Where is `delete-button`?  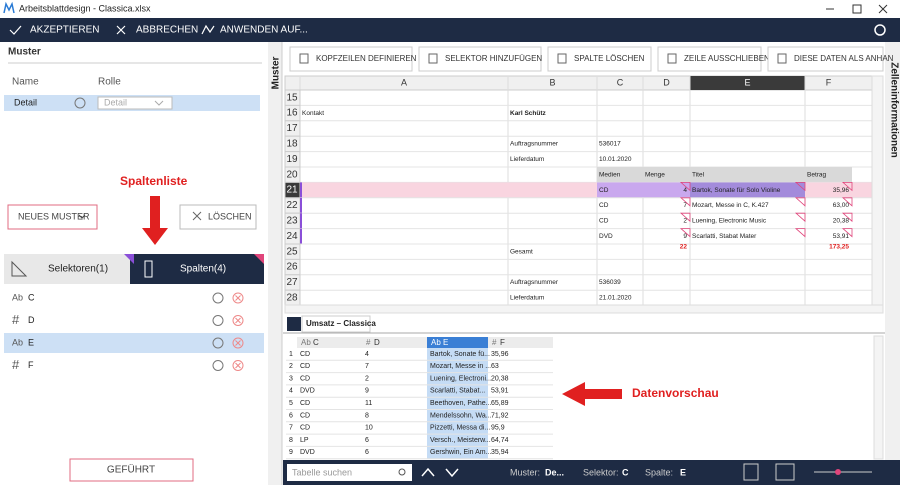
delete-button is located at coordinates (218, 217).